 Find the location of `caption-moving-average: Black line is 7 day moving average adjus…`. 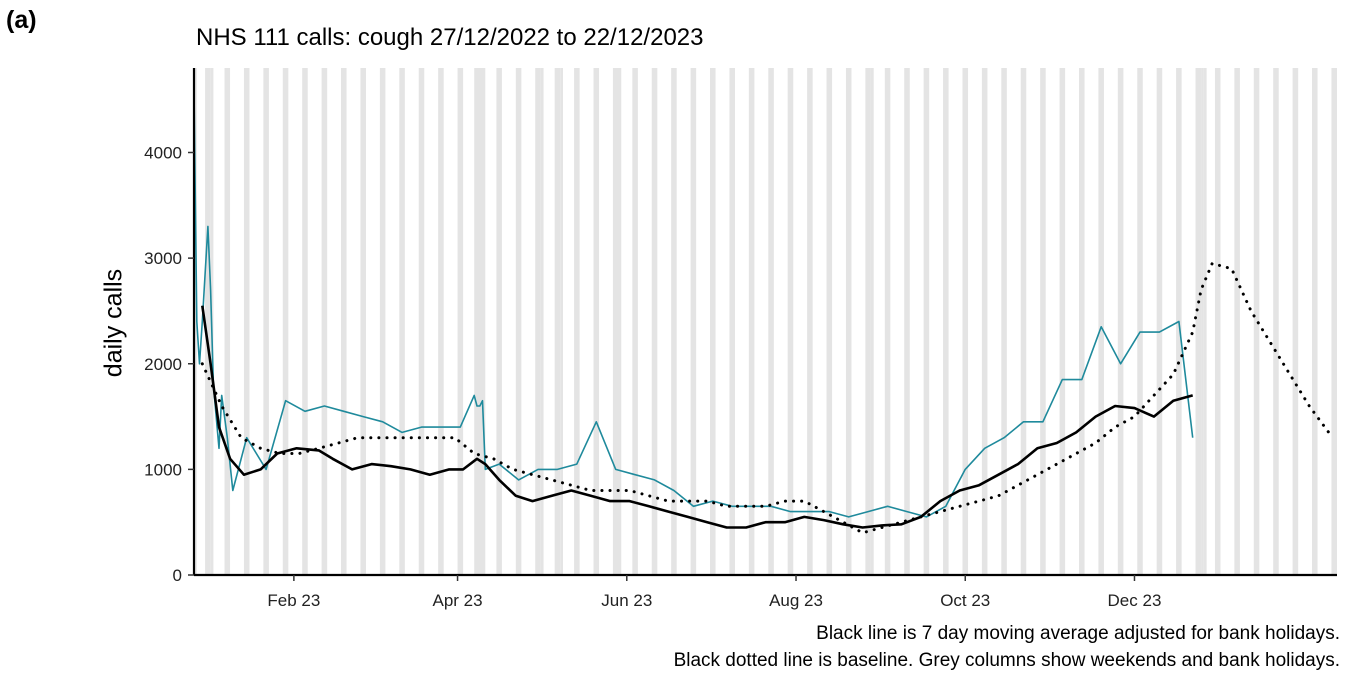

caption-moving-average: Black line is 7 day moving average adjus… is located at coordinates (1078, 633).